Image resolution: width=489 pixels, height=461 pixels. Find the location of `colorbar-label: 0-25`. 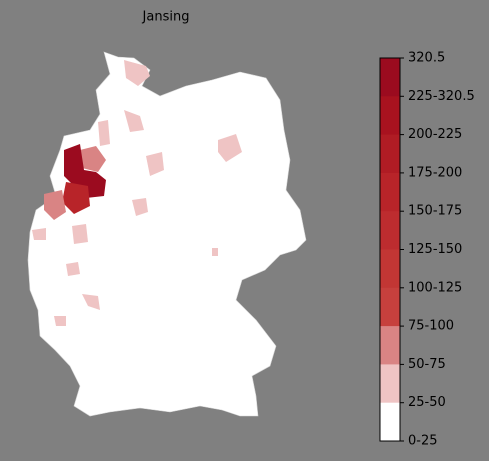

colorbar-label: 0-25 is located at coordinates (423, 441).